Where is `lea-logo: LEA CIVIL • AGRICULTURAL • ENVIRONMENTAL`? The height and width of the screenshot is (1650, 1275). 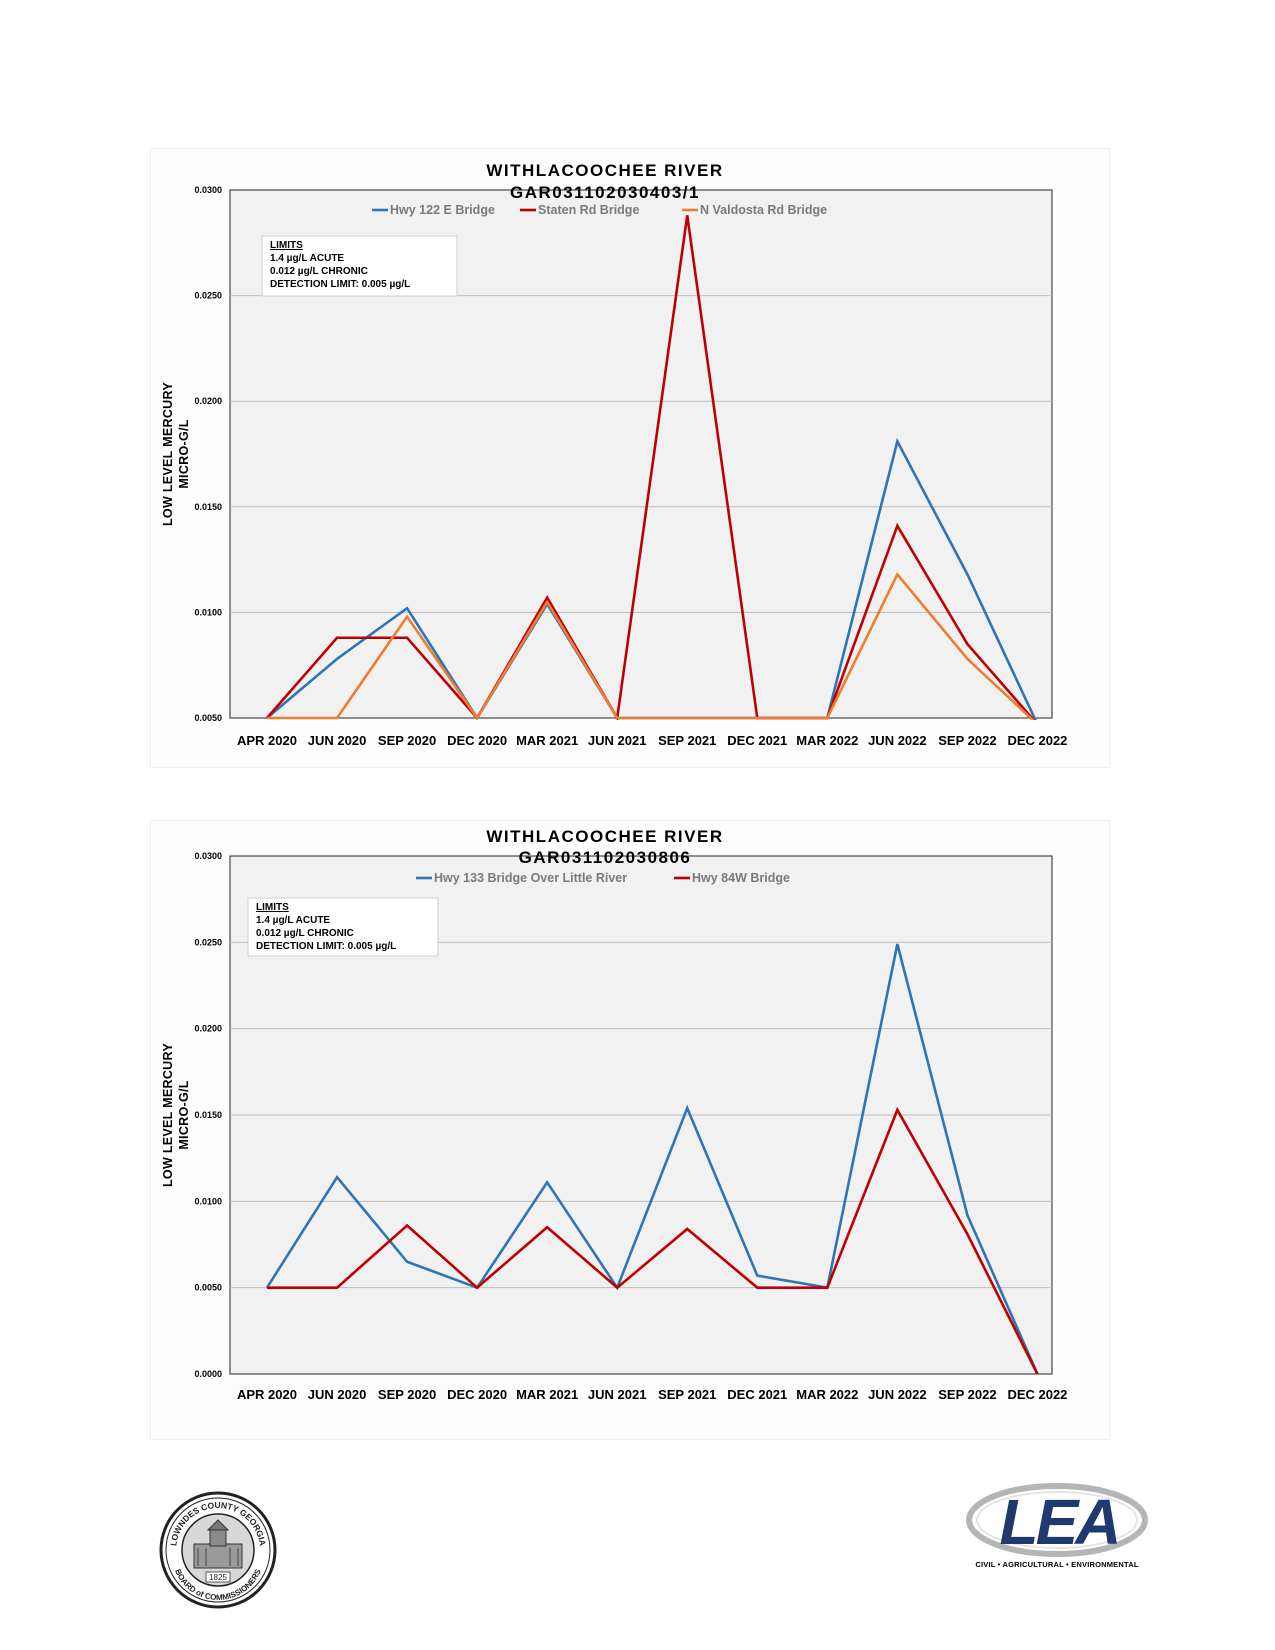 lea-logo: LEA CIVIL • AGRICULTURAL • ENVIRONMENTAL is located at coordinates (1057, 1524).